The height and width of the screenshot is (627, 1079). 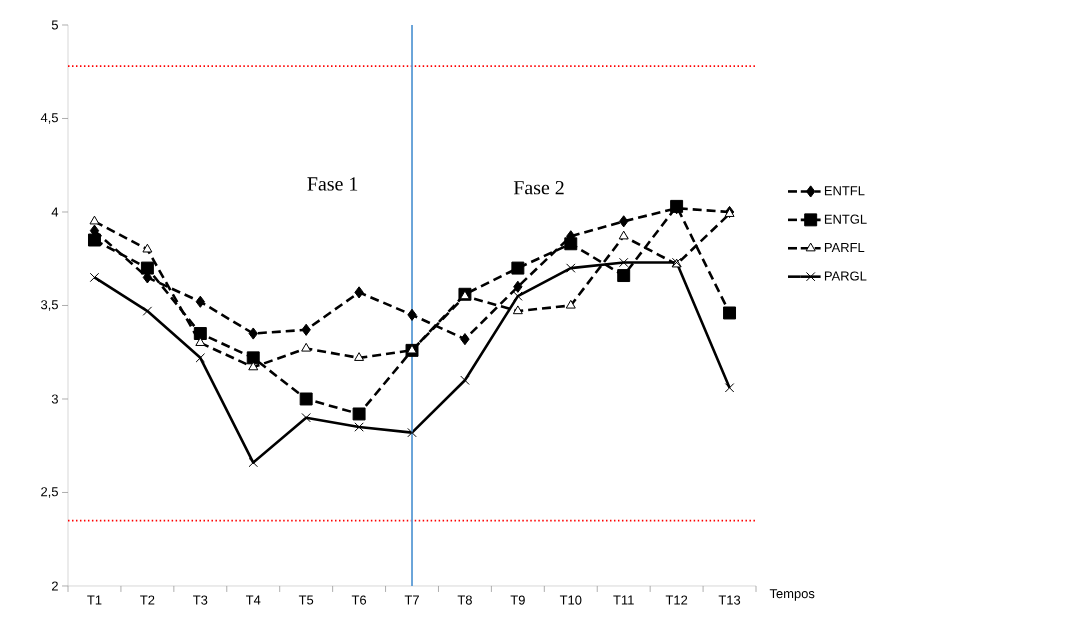 I want to click on y-tick-label: 4, so click(x=55, y=212).